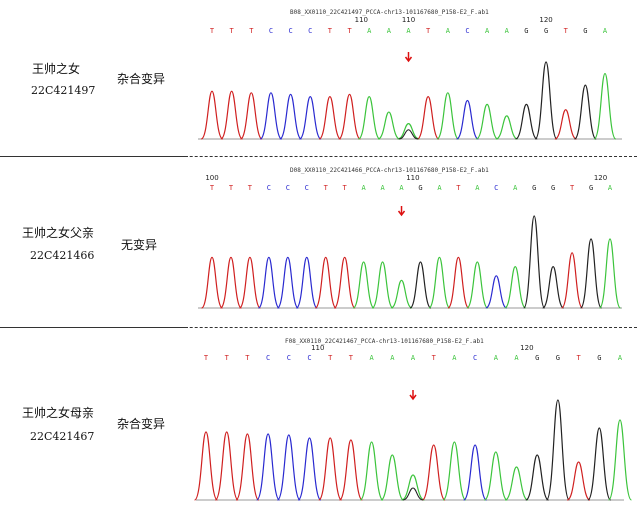 Image resolution: width=637 pixels, height=507 pixels. Describe the element at coordinates (58, 233) in the screenshot. I see `sample-name: 王帅之女父亲` at that location.